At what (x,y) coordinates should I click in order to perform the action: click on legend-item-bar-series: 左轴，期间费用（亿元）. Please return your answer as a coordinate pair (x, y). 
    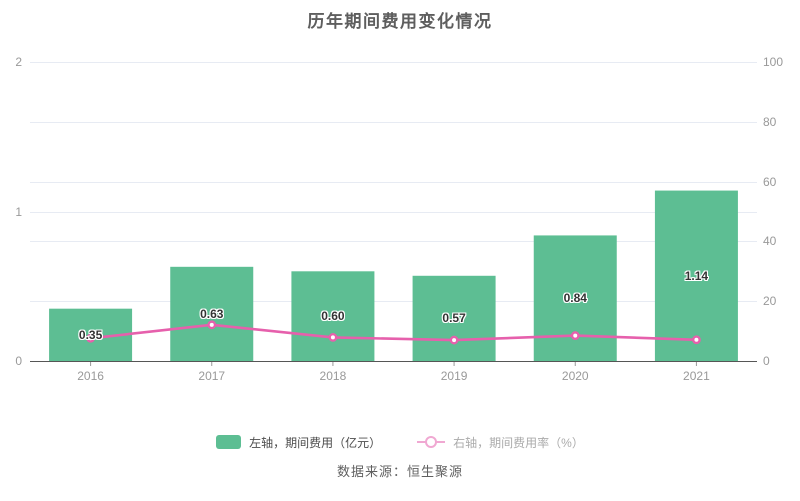
    Looking at the image, I should click on (298, 442).